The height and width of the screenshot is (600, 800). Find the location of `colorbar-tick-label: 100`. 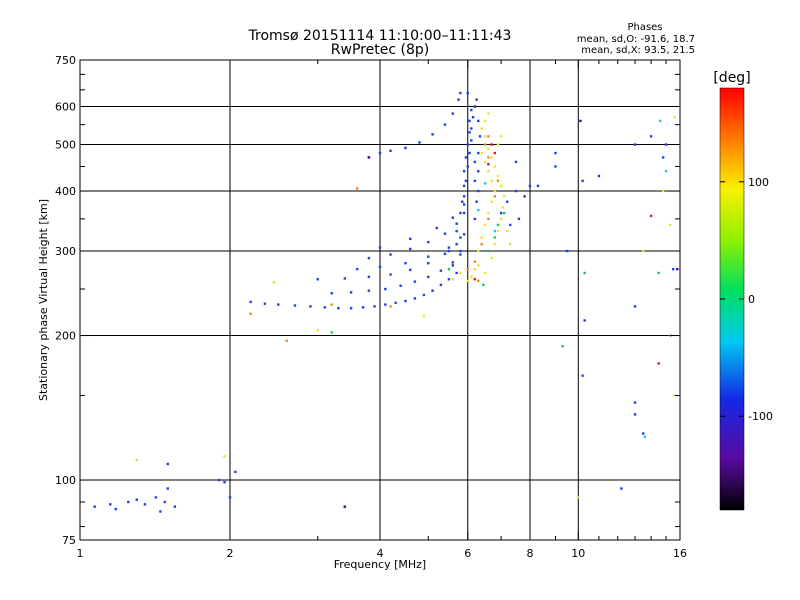

colorbar-tick-label: 100 is located at coordinates (758, 182).